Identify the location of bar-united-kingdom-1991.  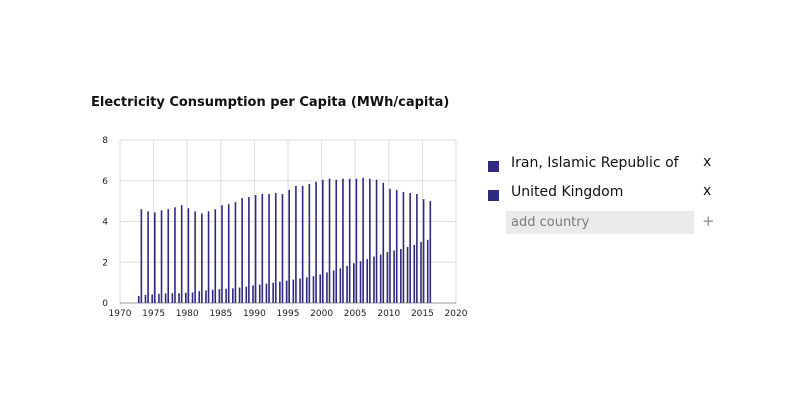
(262, 248).